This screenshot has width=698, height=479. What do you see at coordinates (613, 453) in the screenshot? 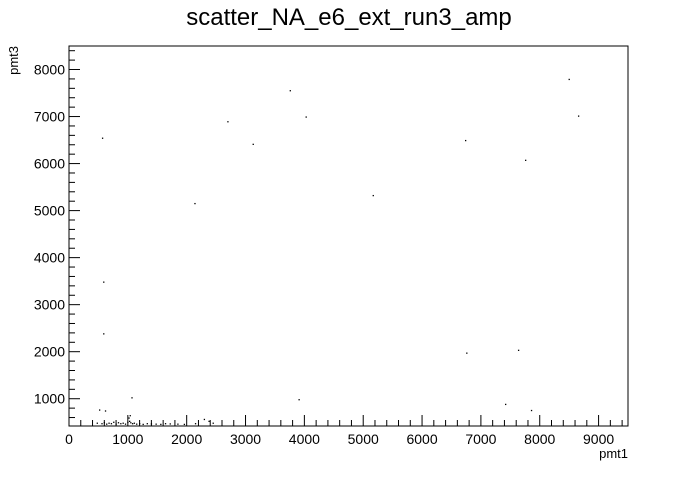
I see `x-axis-label: pmt1` at bounding box center [613, 453].